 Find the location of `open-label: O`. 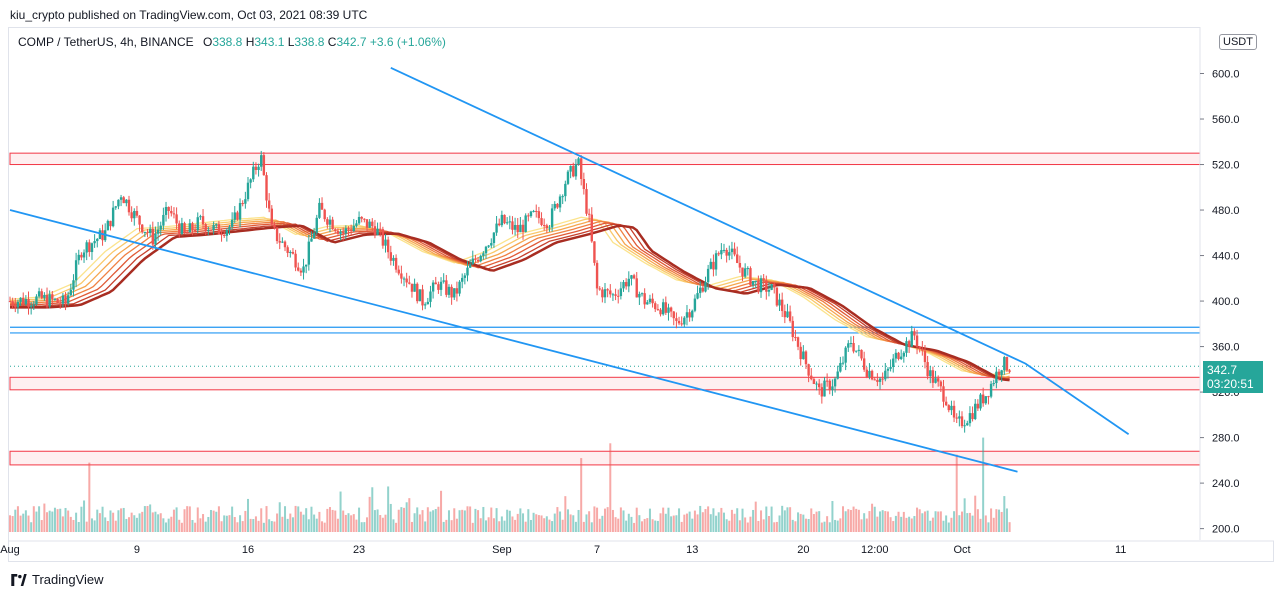

open-label: O is located at coordinates (207, 42).